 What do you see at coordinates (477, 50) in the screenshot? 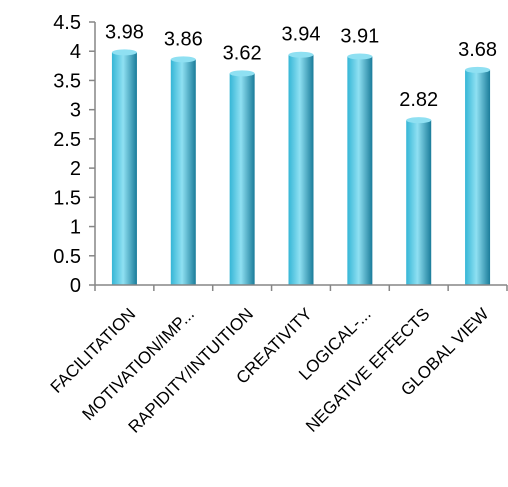
I see `data-label: 3.68` at bounding box center [477, 50].